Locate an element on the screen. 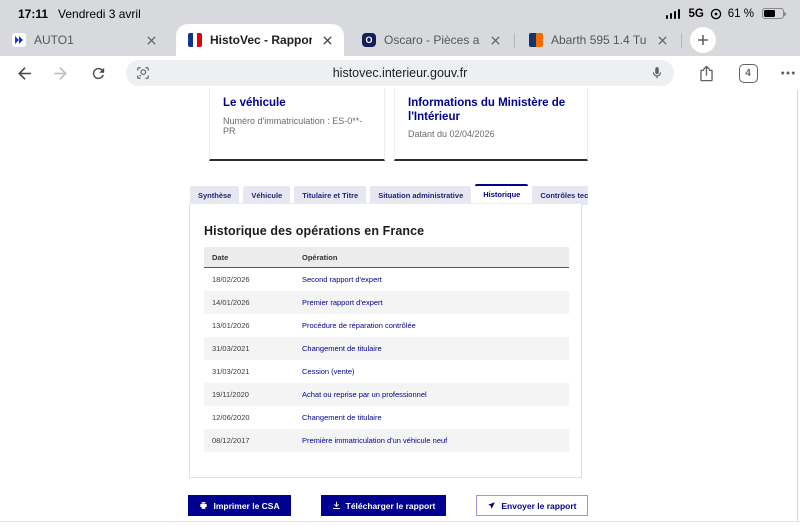 This screenshot has width=800, height=525. menu-dots-icon is located at coordinates (788, 73).